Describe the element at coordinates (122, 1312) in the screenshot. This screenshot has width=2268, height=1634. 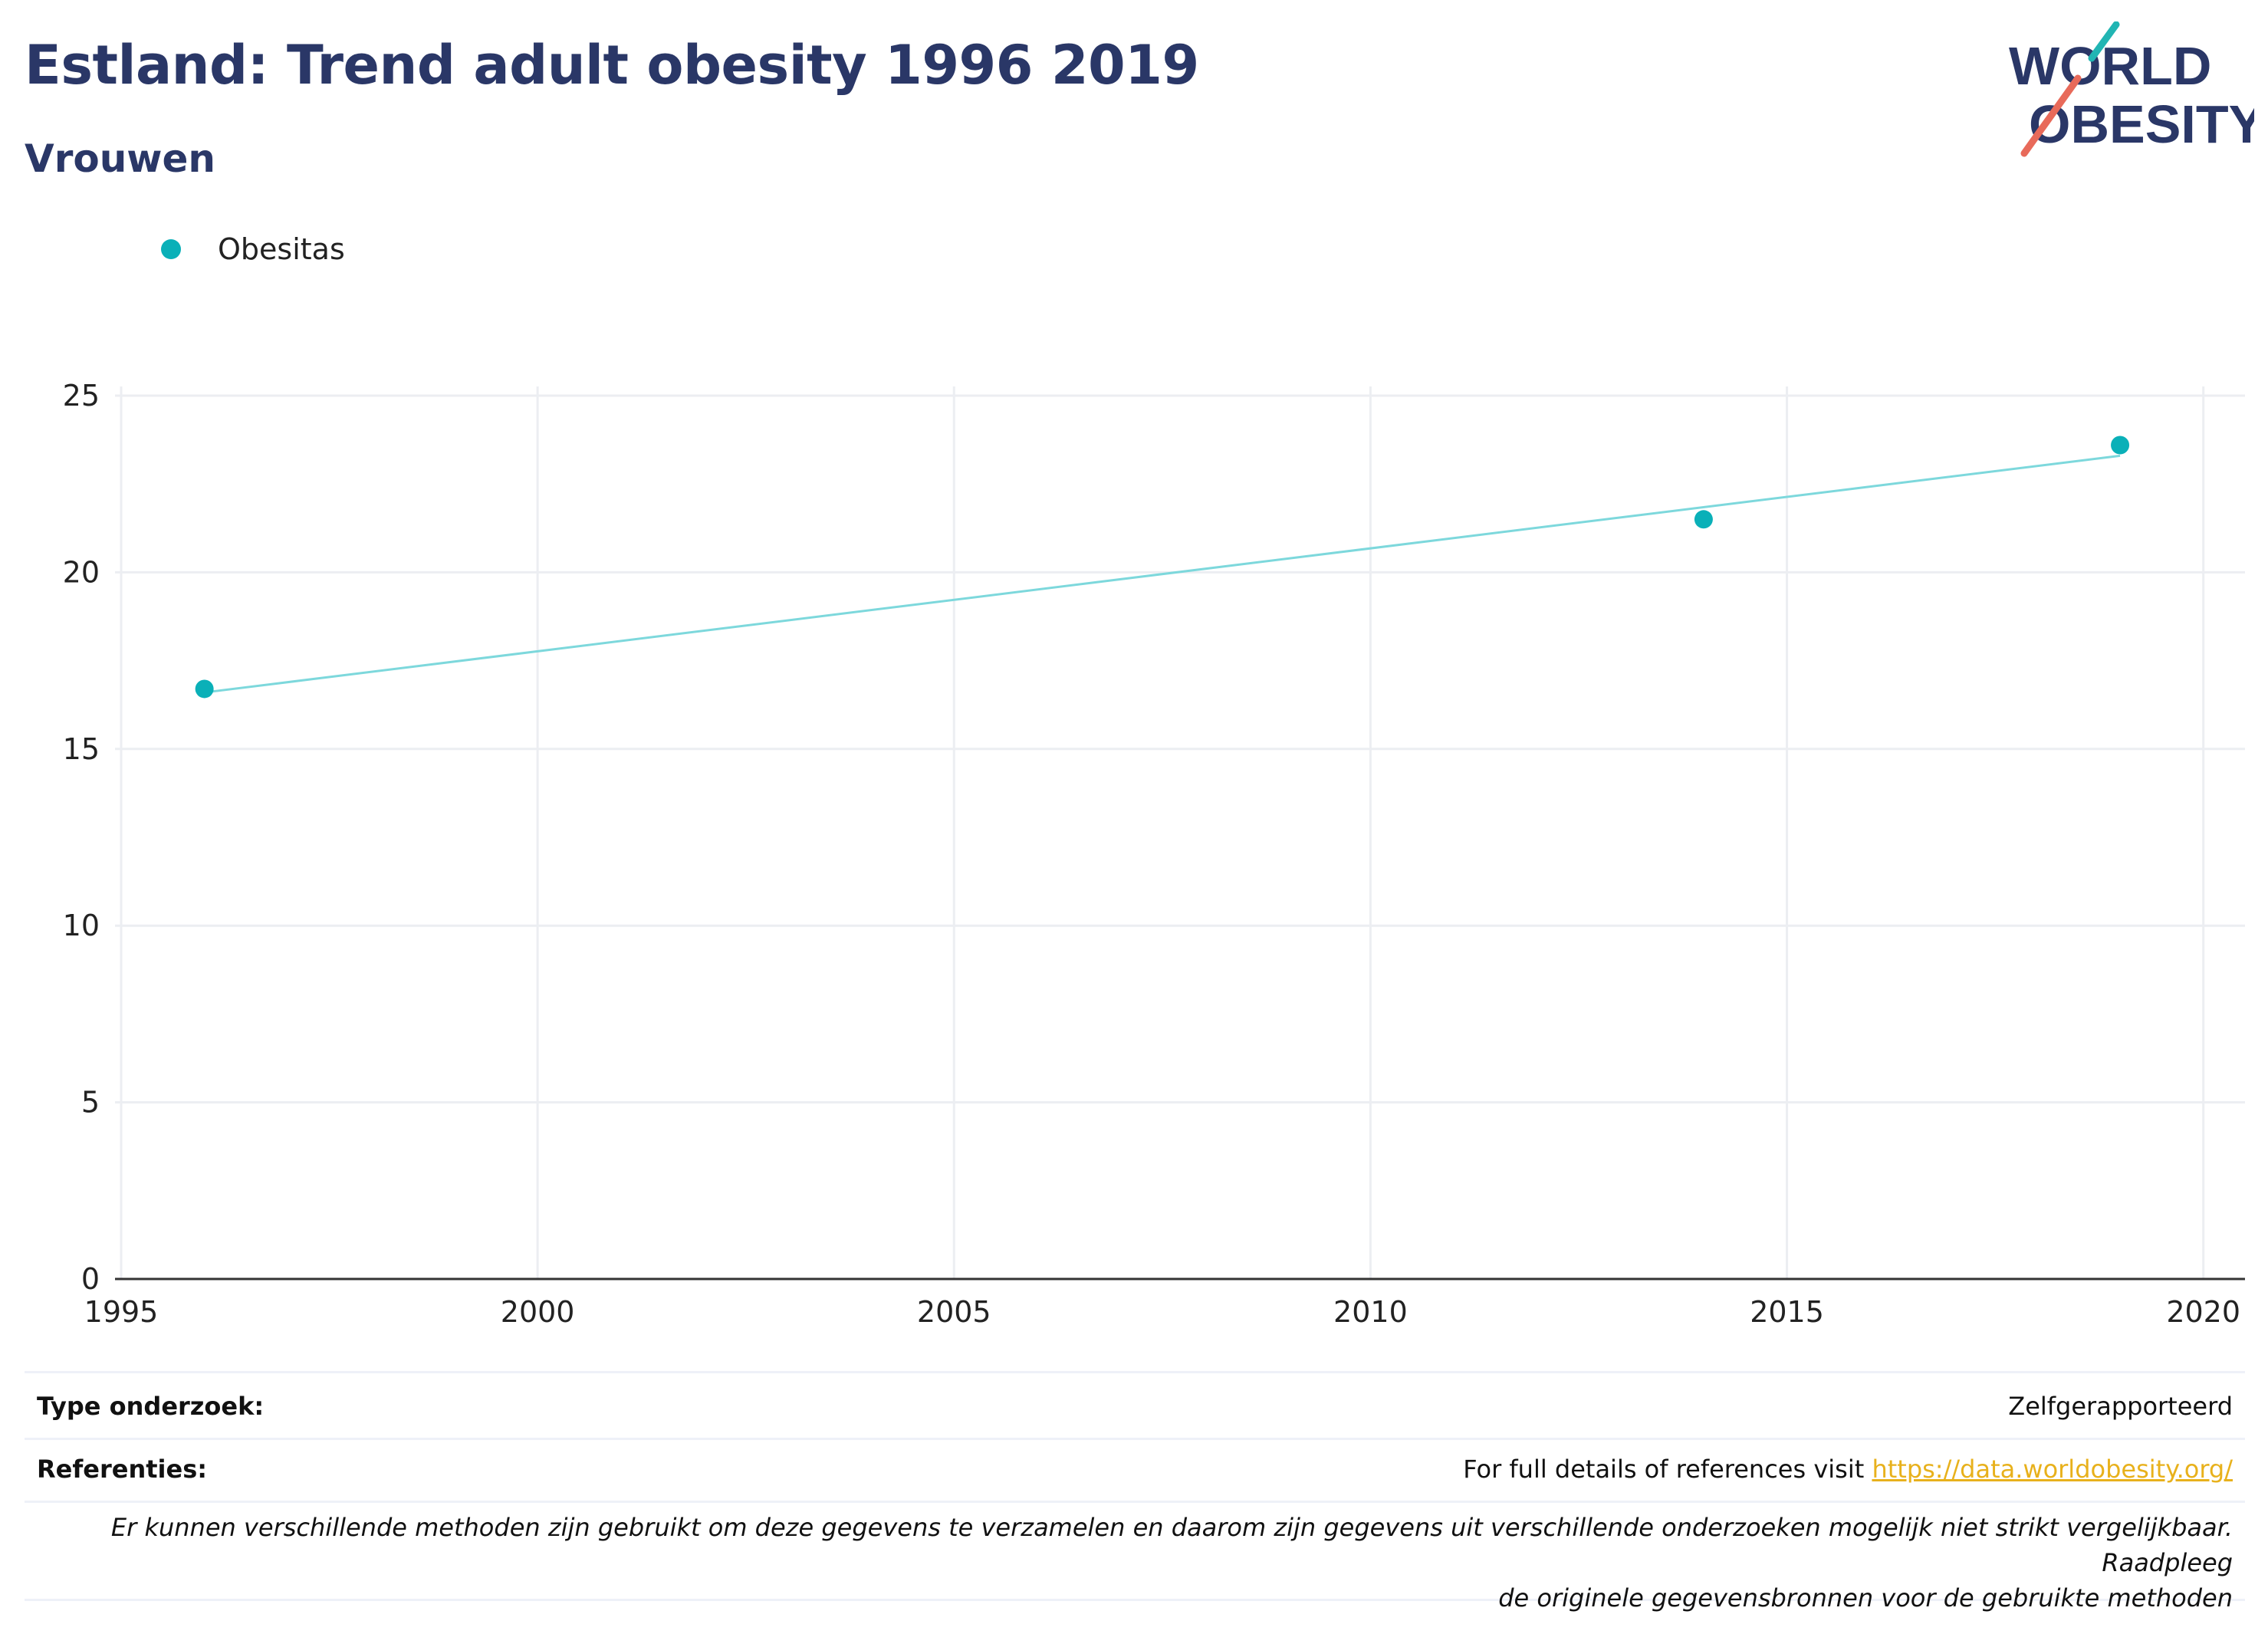
I see `x-tick-label: 1995` at that location.